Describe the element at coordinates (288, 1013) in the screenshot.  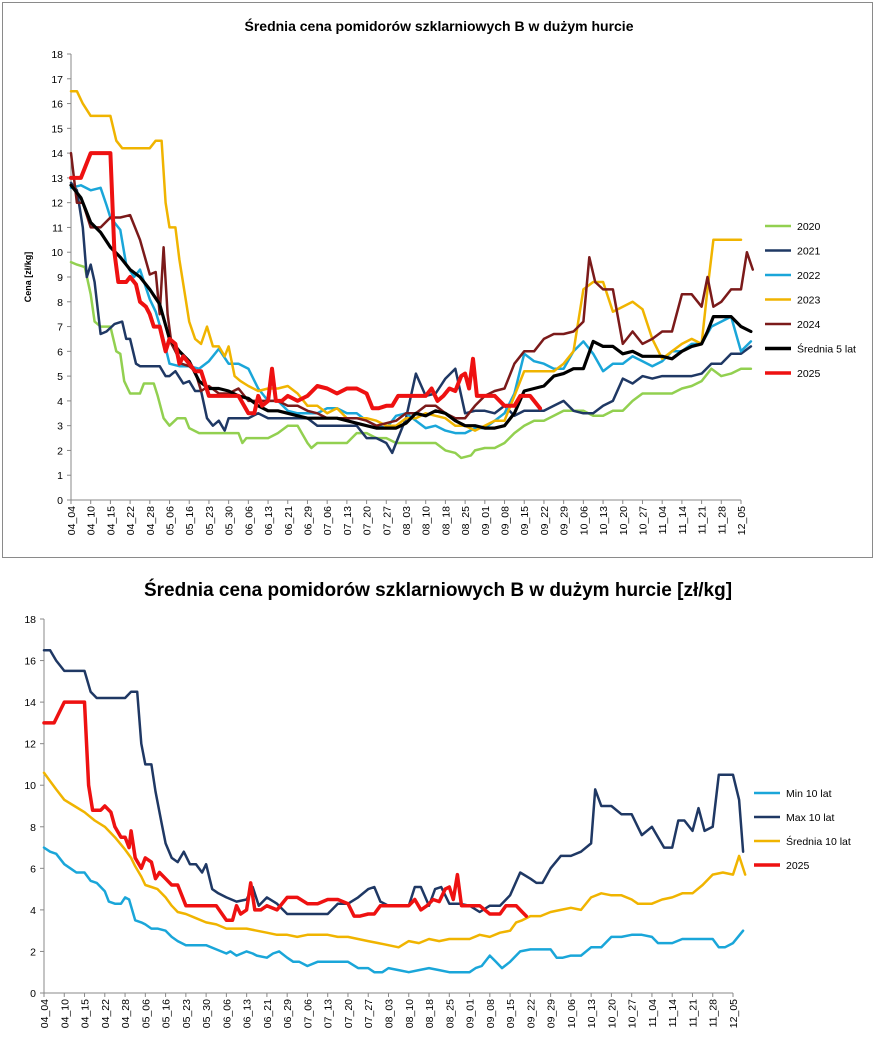
I see `x-tick-label: 06_29` at that location.